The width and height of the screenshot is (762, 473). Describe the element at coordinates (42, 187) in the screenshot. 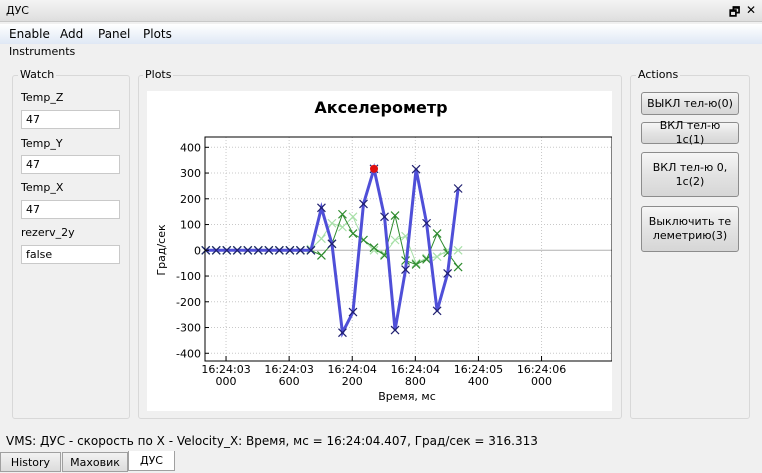

I see `field-label: Temp_X` at that location.